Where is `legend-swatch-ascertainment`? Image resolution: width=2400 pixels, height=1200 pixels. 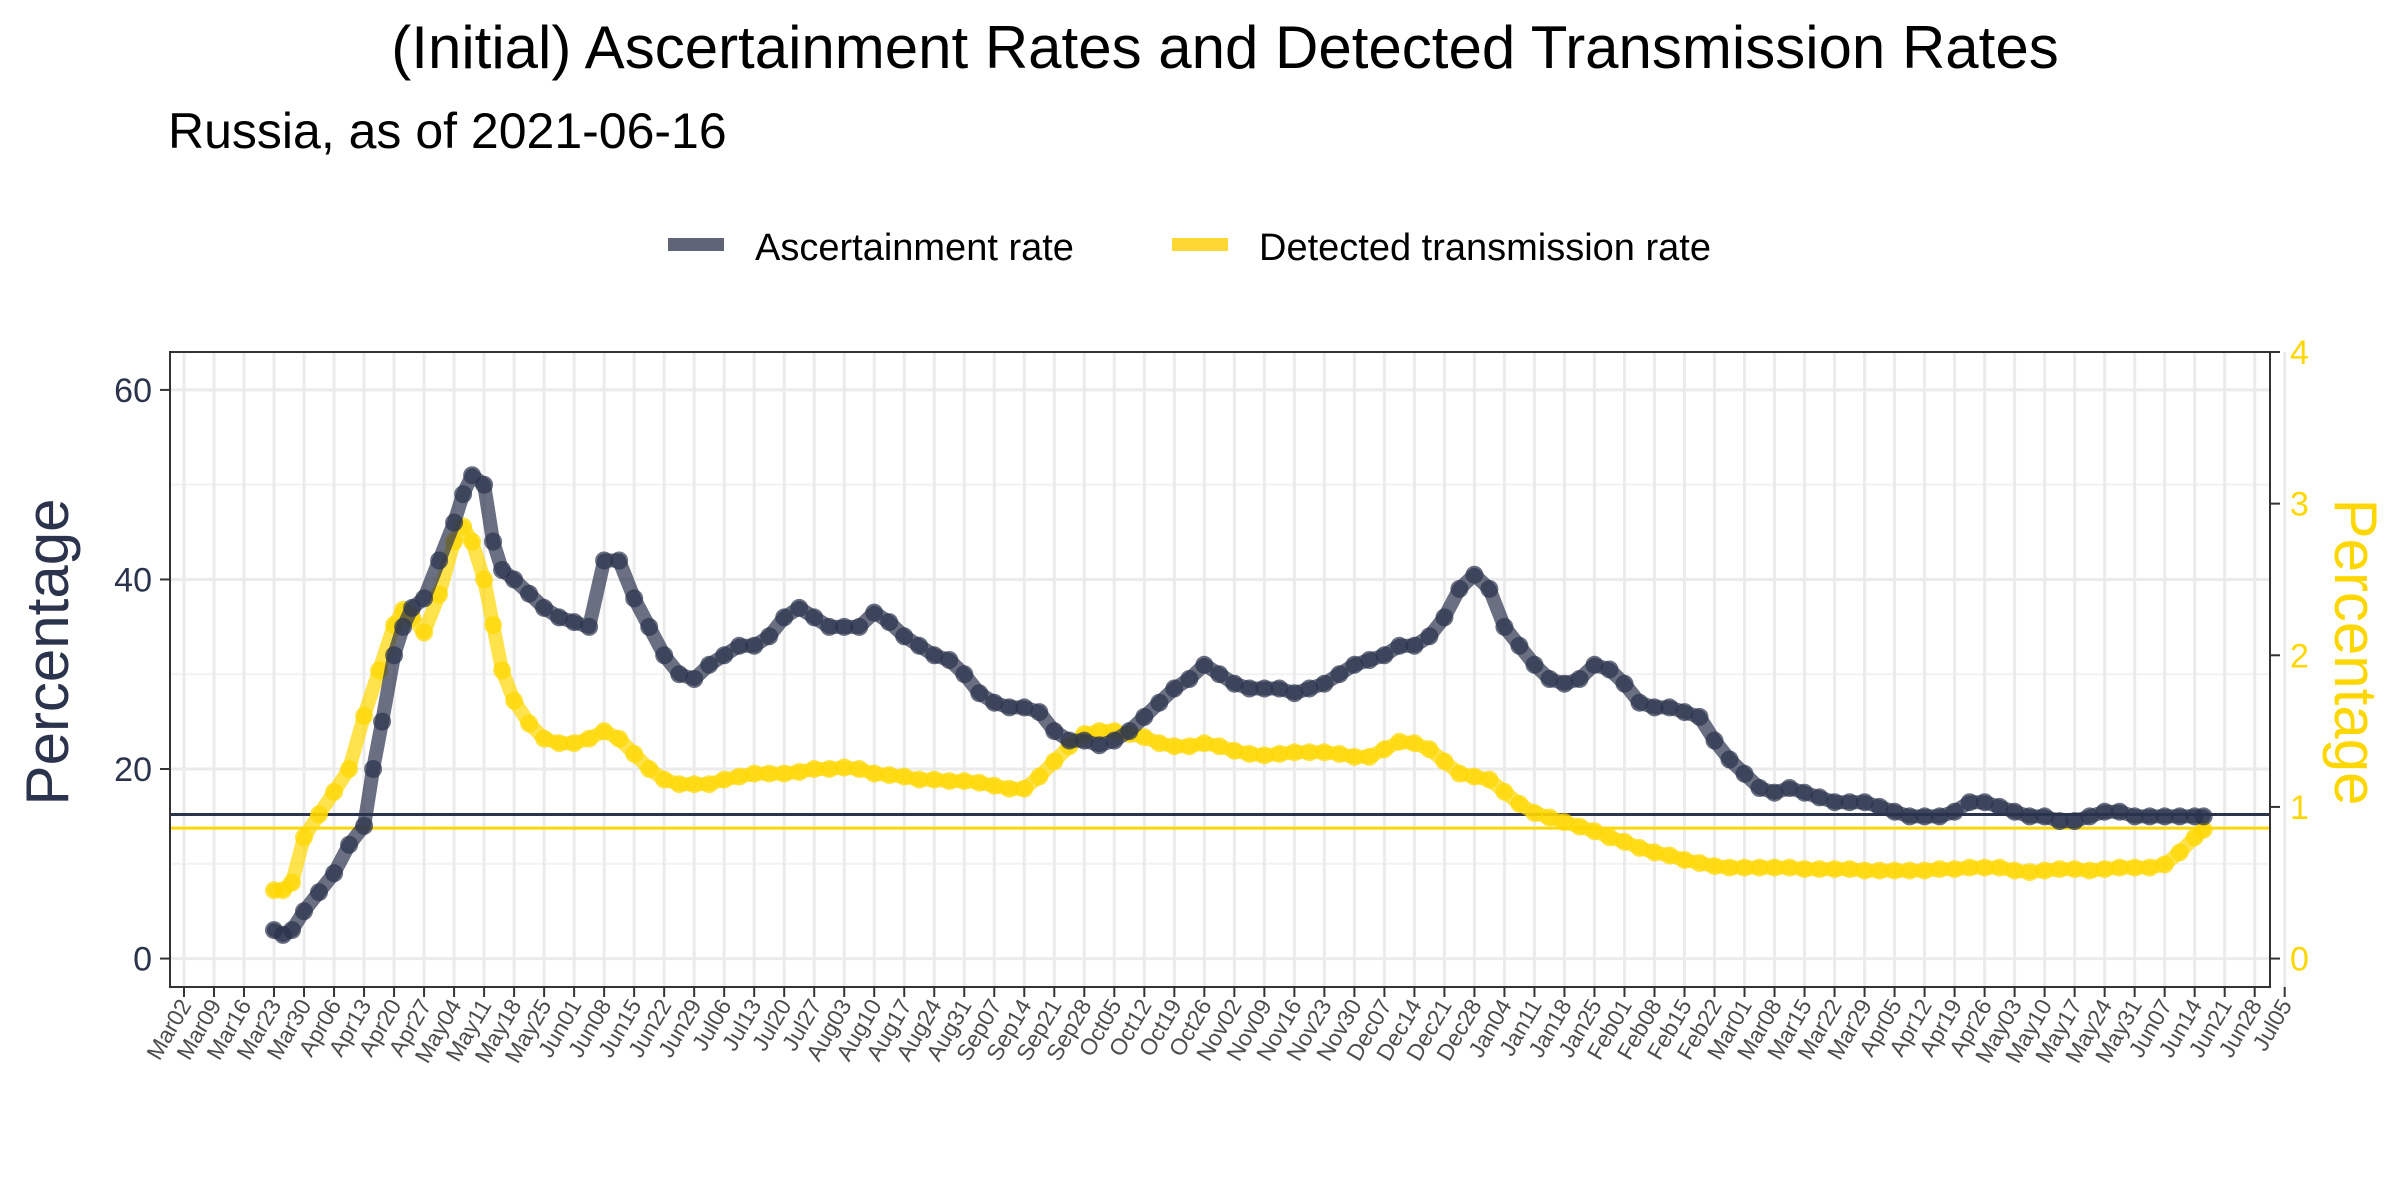
legend-swatch-ascertainment is located at coordinates (696, 244).